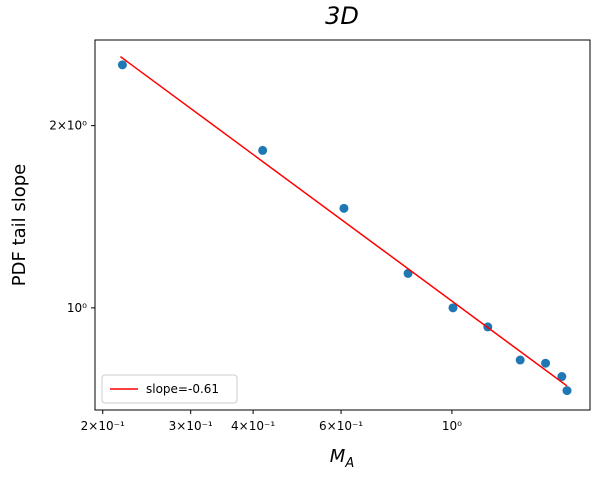 This screenshot has width=603, height=477. Describe the element at coordinates (182, 389) in the screenshot. I see `legend-label: slope=-0.61` at that location.